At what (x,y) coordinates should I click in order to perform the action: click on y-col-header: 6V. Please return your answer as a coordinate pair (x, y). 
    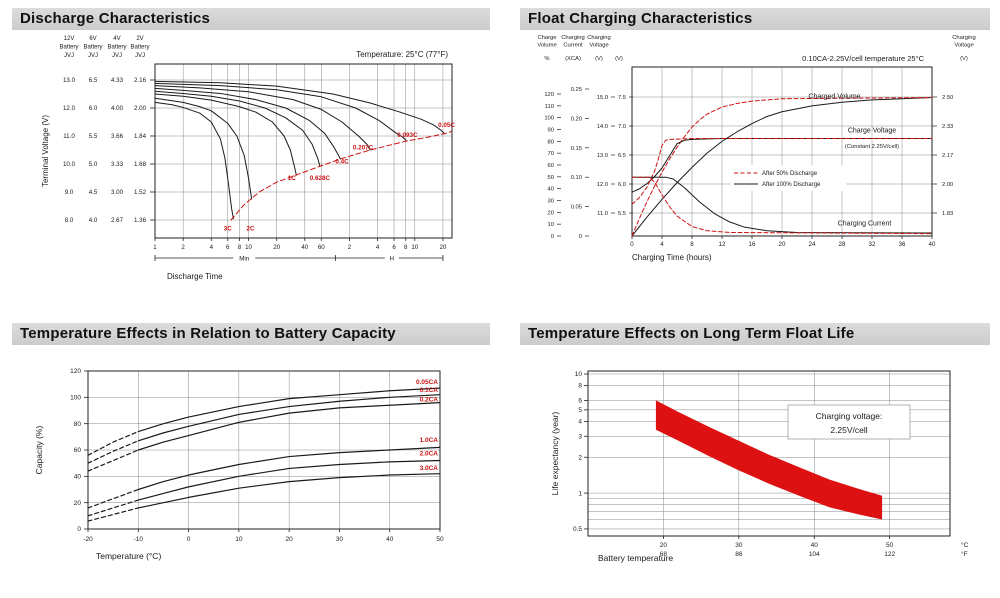
    Looking at the image, I should click on (92, 39).